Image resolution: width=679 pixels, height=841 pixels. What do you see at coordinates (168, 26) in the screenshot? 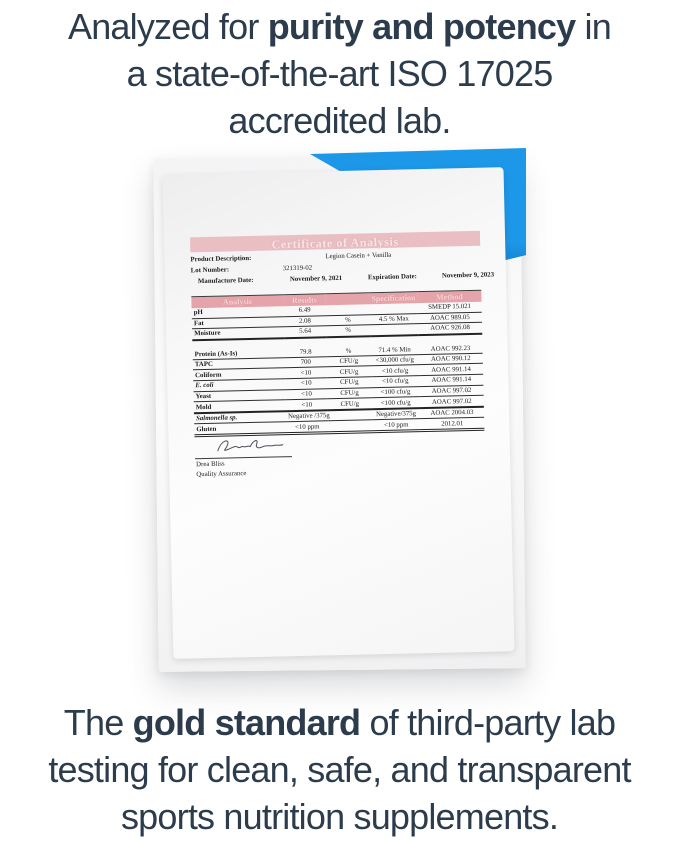
I see `headline-top-line1-pre: Analyzed for` at bounding box center [168, 26].